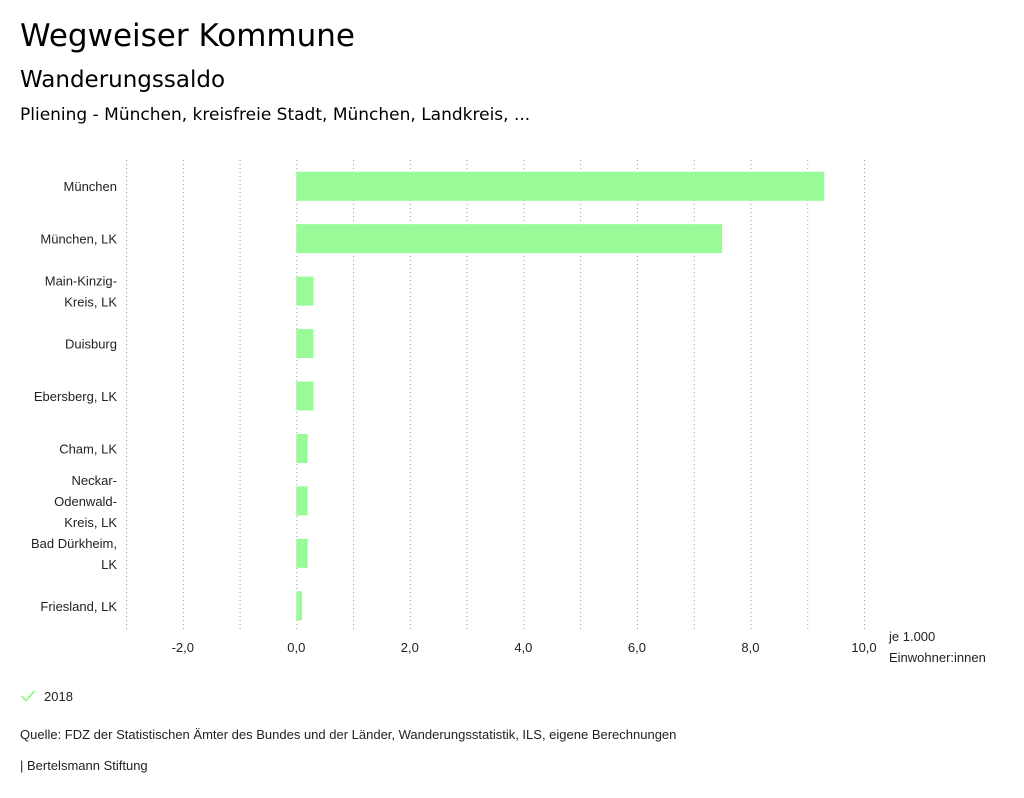  Describe the element at coordinates (78, 239) in the screenshot. I see `category-label: München, LK` at that location.